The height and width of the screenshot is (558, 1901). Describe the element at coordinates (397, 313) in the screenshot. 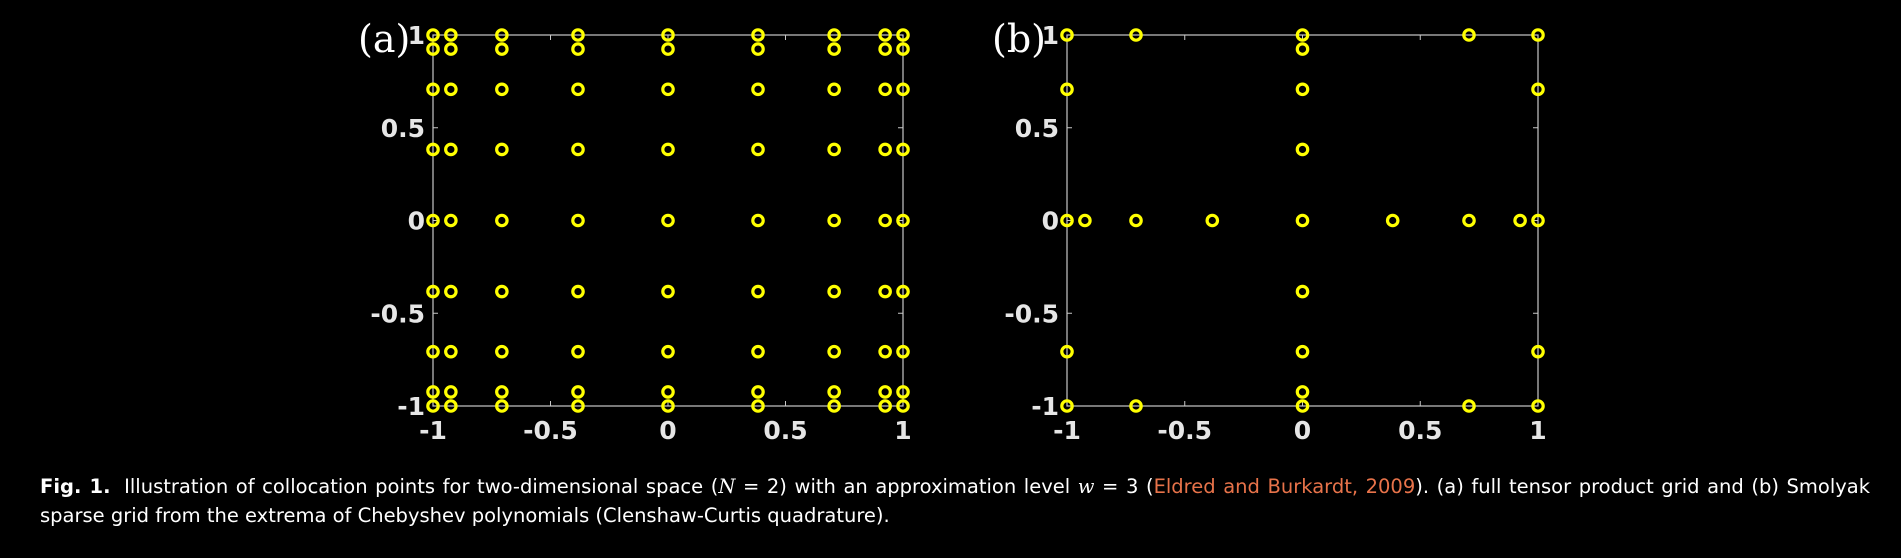

I see `panel-a-y-tick-label: -0.5` at that location.